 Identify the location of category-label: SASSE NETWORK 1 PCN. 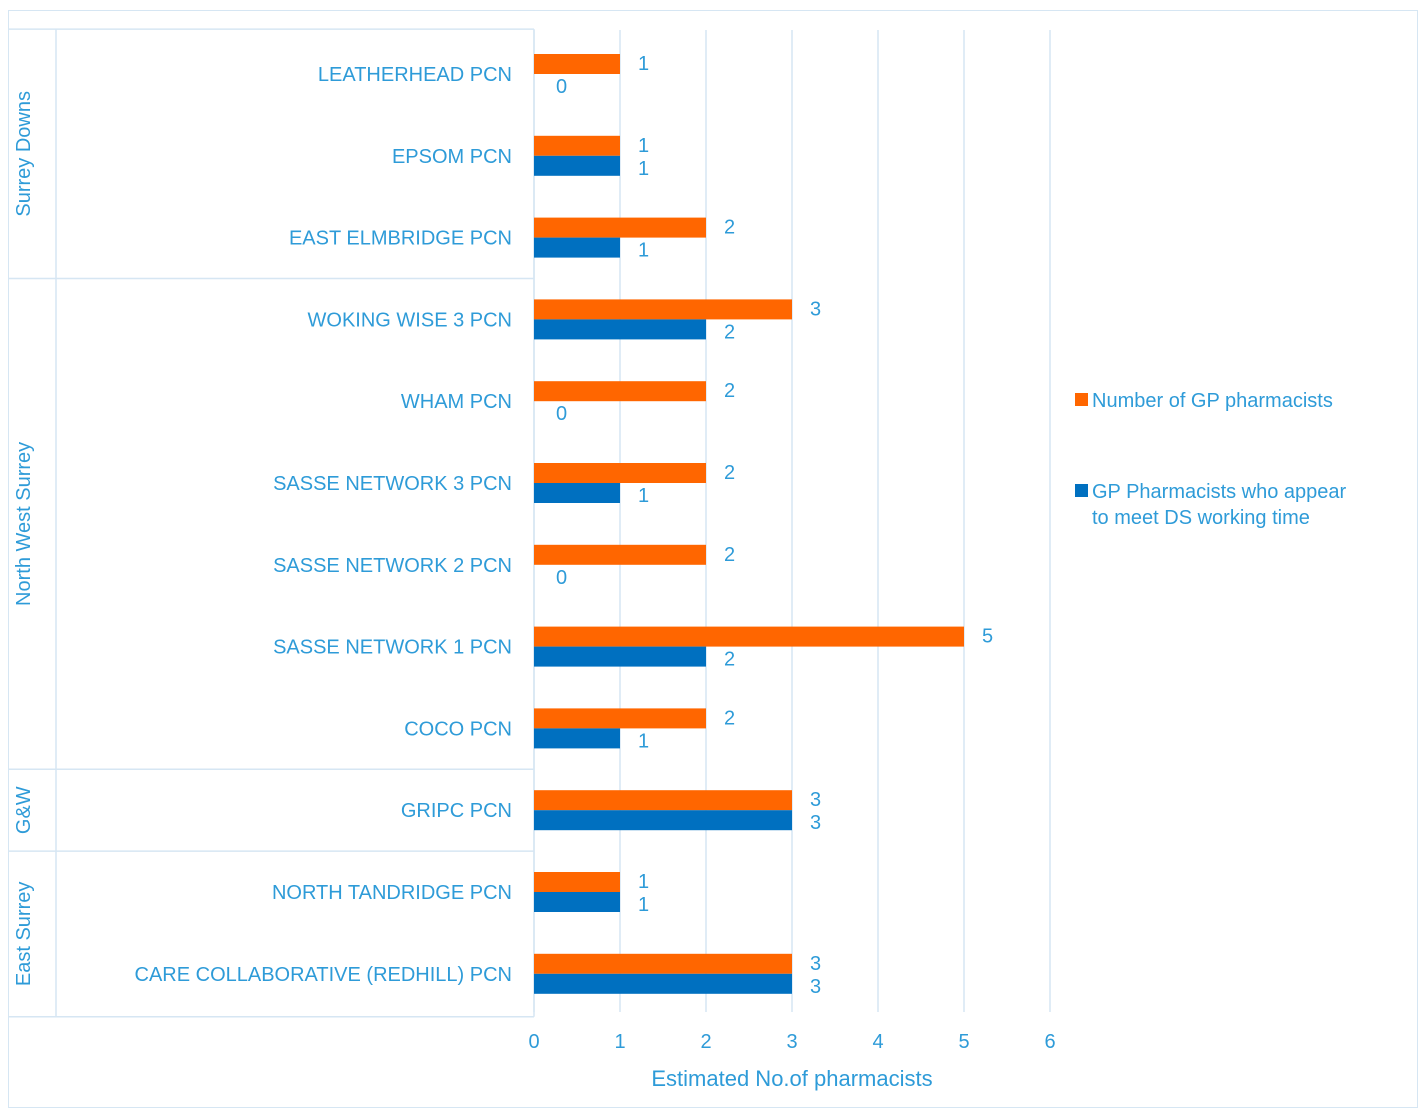
(392, 648).